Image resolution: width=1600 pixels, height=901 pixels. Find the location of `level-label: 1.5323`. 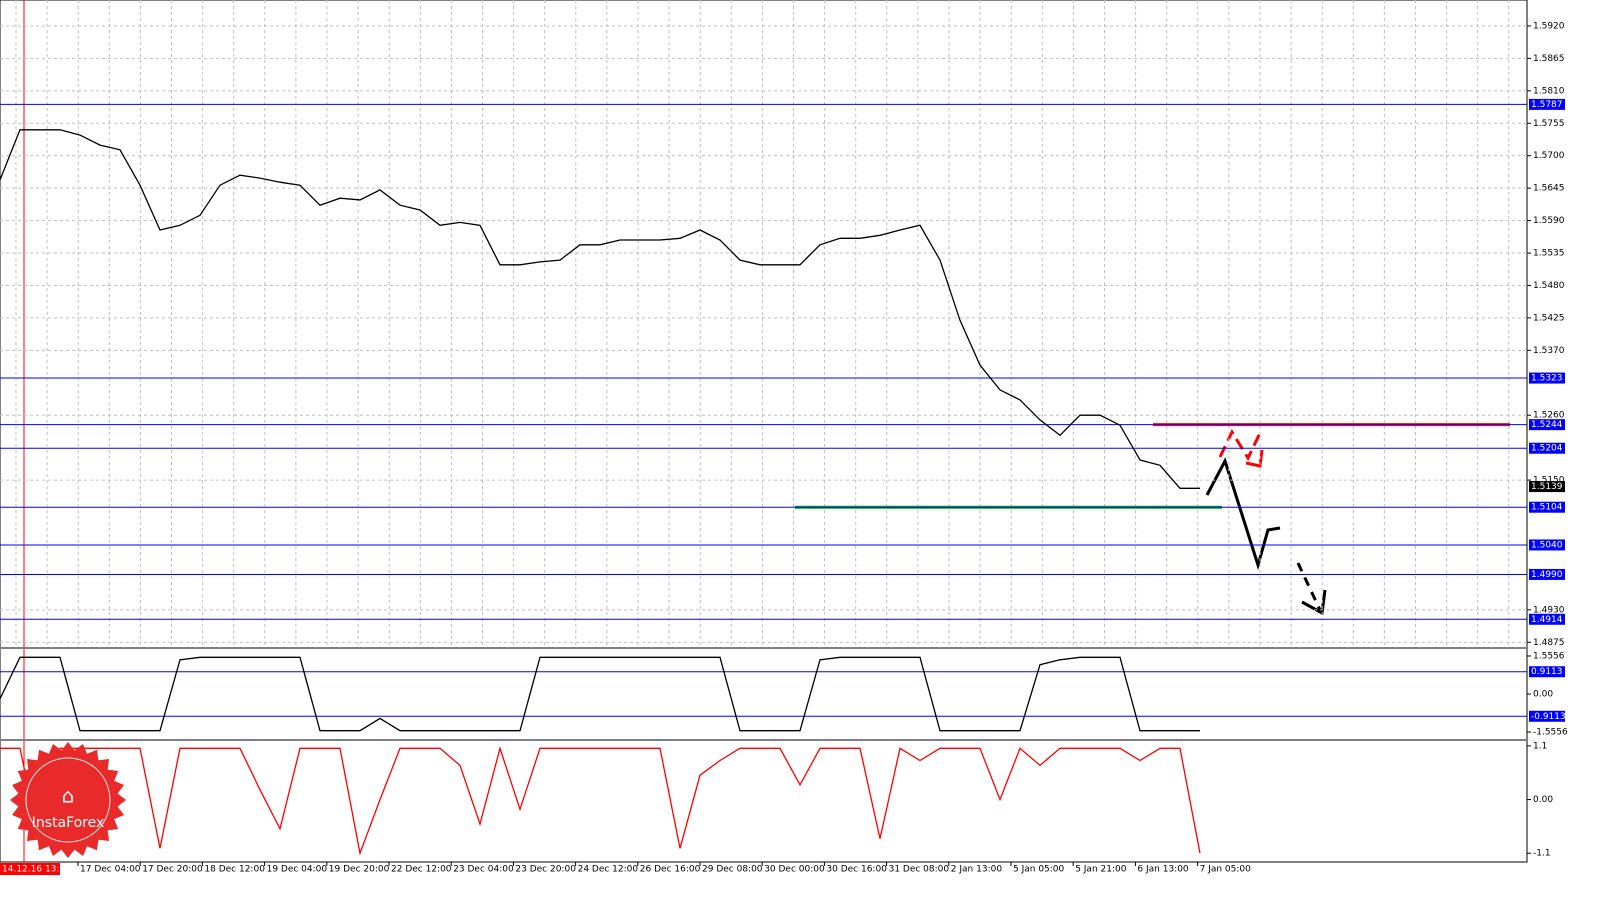

level-label: 1.5323 is located at coordinates (1547, 379).